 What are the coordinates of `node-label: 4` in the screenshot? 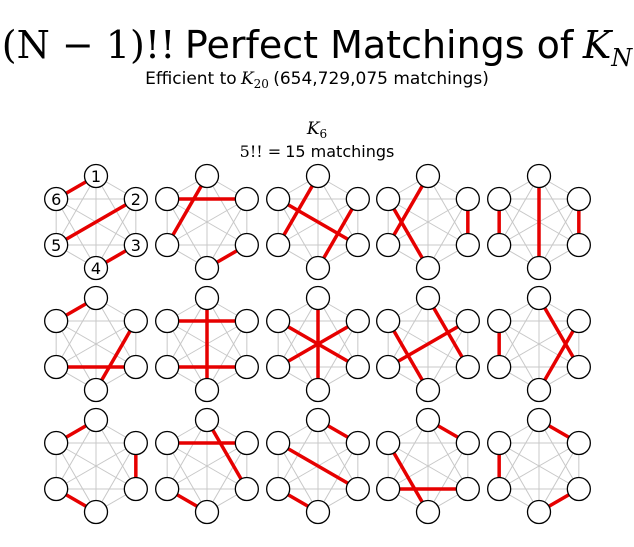 It's located at (96, 268).